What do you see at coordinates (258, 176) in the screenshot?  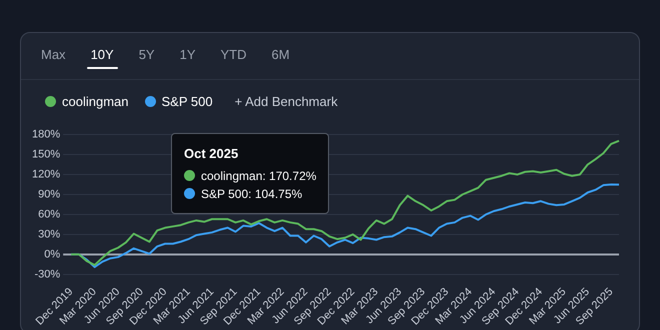 I see `annotation: coolingman: 170.72%` at bounding box center [258, 176].